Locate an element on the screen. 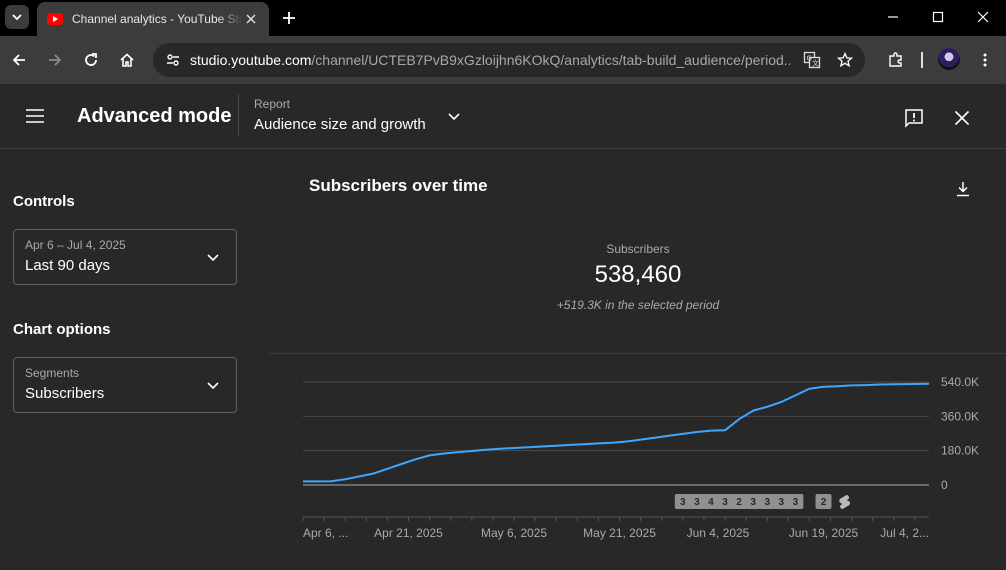 The image size is (1006, 570). new-tab-button is located at coordinates (289, 18).